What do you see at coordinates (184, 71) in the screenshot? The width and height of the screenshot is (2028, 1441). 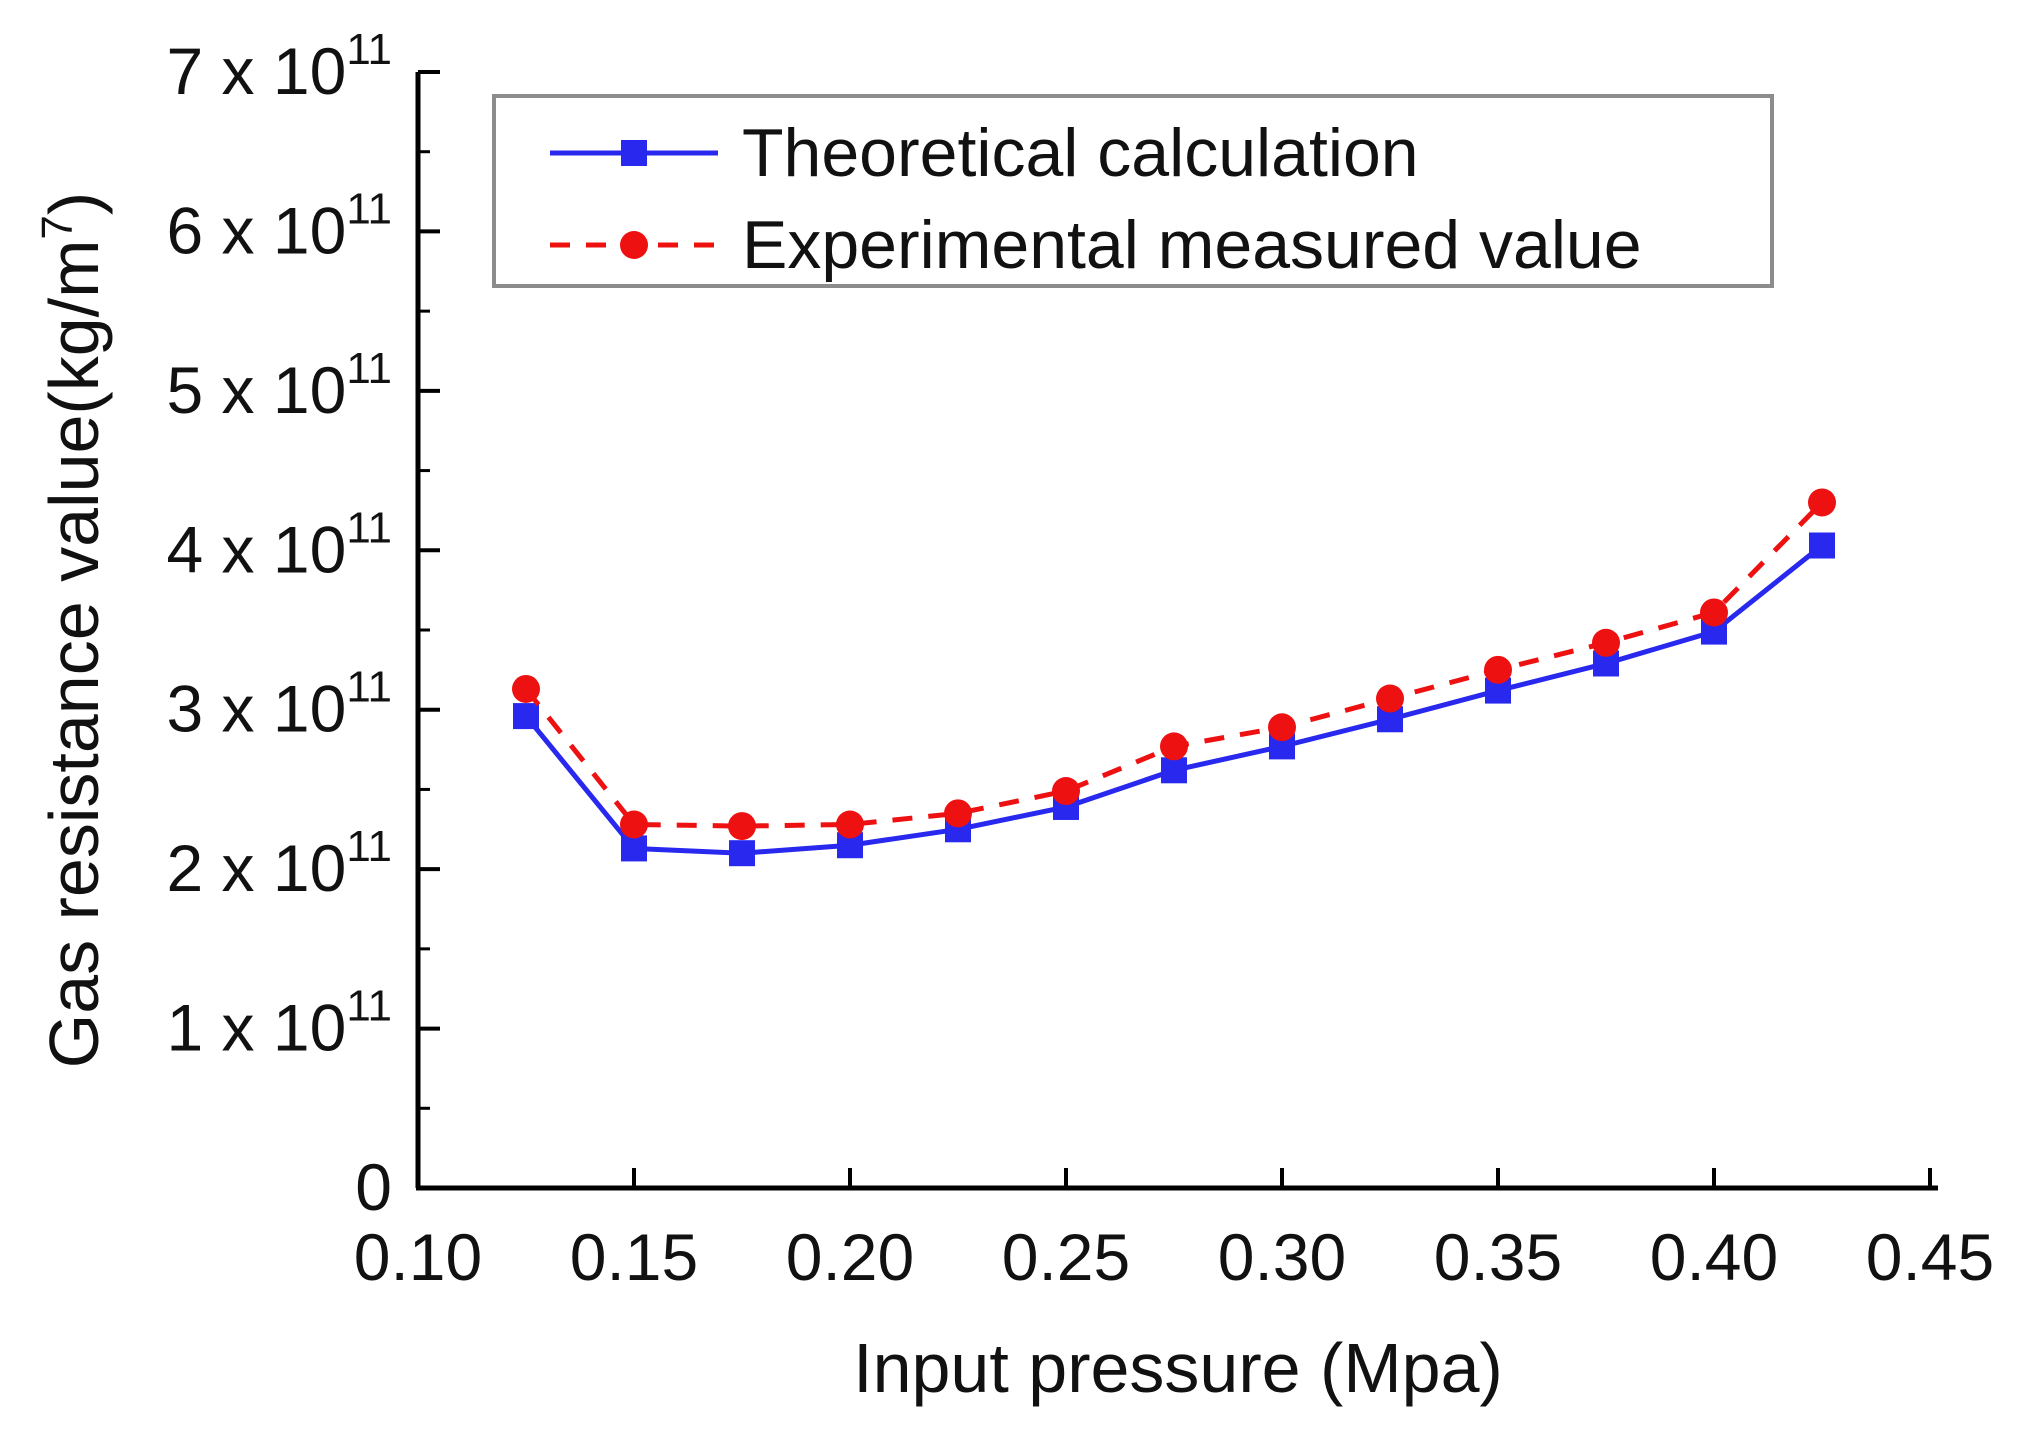 I see `y-tick-label-mant: 7` at bounding box center [184, 71].